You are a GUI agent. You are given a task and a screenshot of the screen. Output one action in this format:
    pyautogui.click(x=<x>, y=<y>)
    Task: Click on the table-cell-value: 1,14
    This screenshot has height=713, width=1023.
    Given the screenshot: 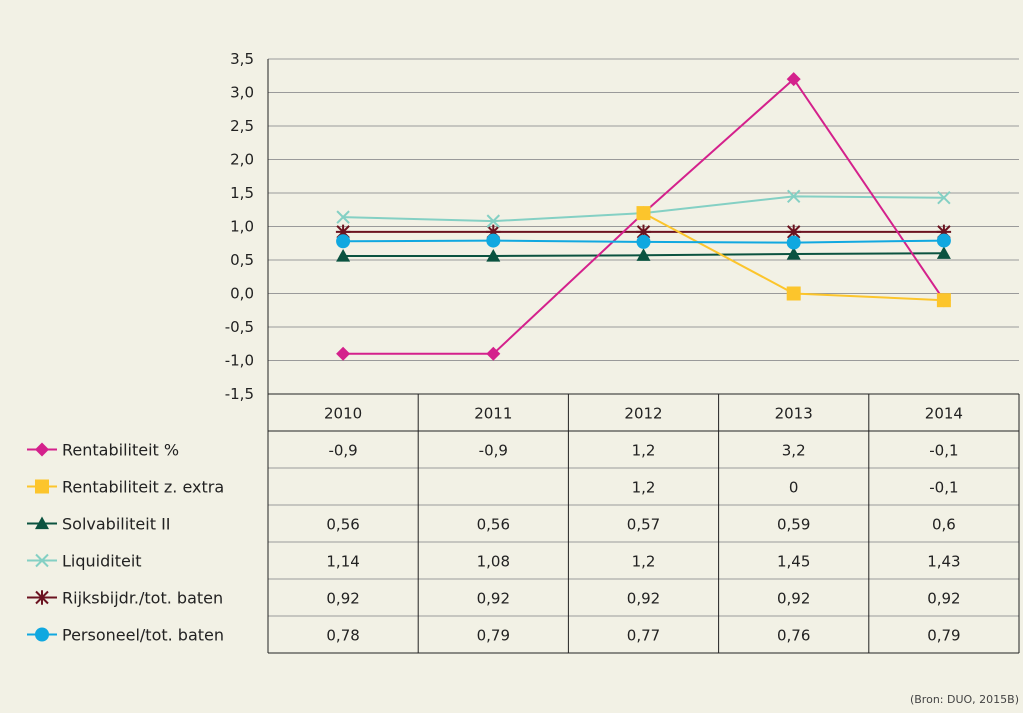 What is the action you would take?
    pyautogui.click(x=342, y=562)
    